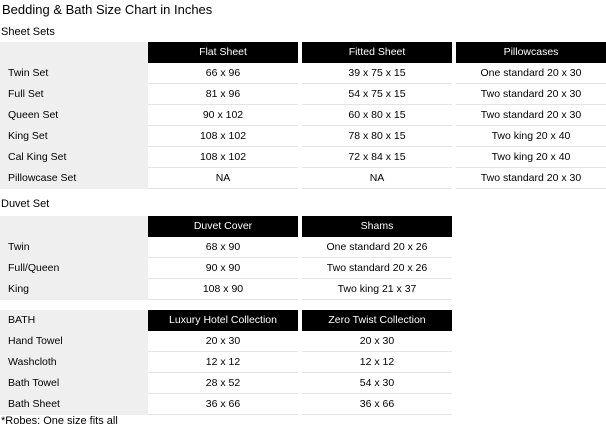  What do you see at coordinates (35, 341) in the screenshot?
I see `row-label: Hand Towel` at bounding box center [35, 341].